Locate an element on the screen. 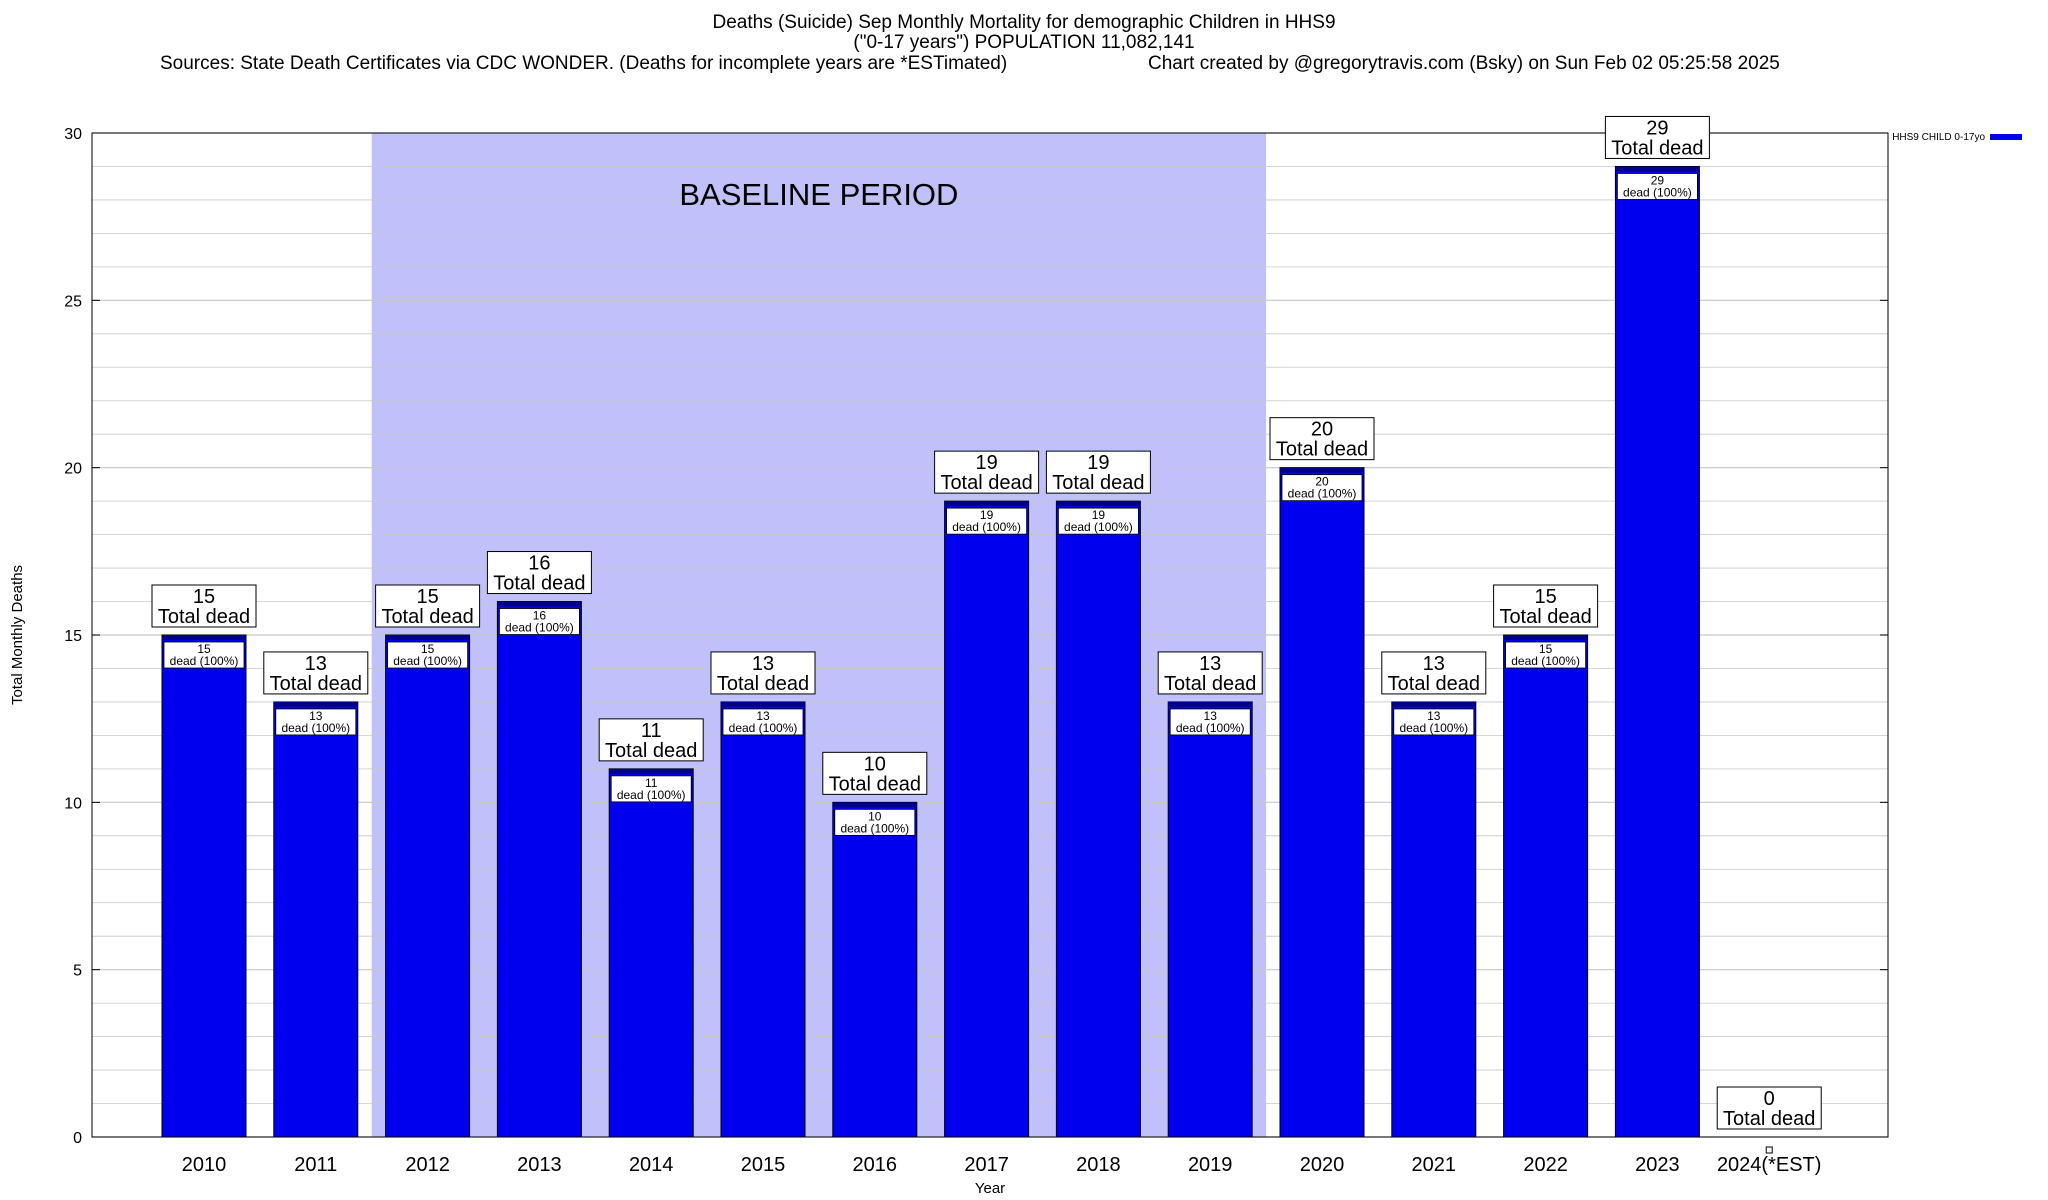  x-tick-label: 2017 is located at coordinates (986, 1165).